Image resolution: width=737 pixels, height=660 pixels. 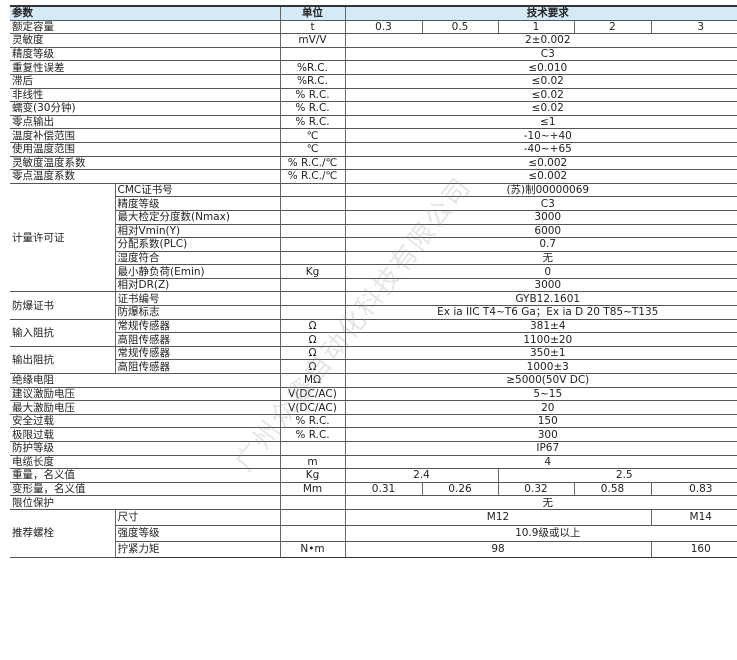 What do you see at coordinates (540, 533) in the screenshot?
I see `row-value: 10.9级或以上` at bounding box center [540, 533].